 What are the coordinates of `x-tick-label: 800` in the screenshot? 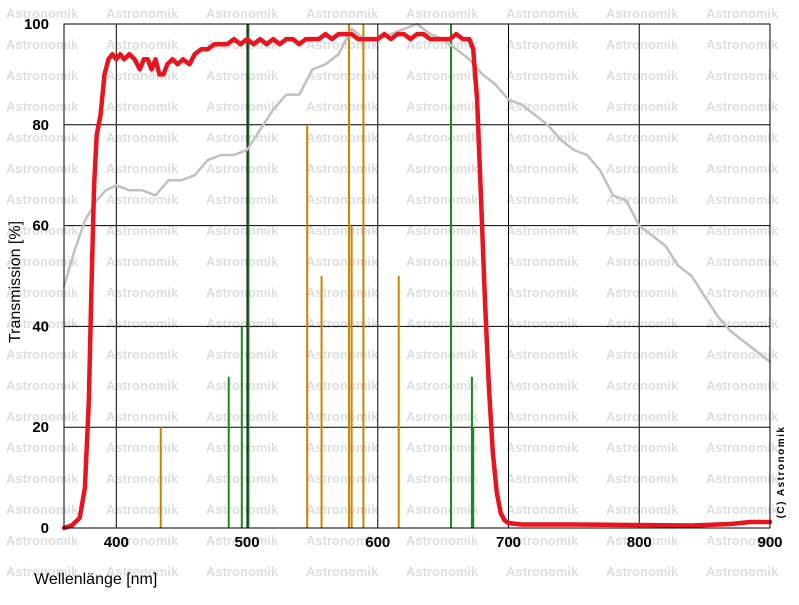 It's located at (639, 542).